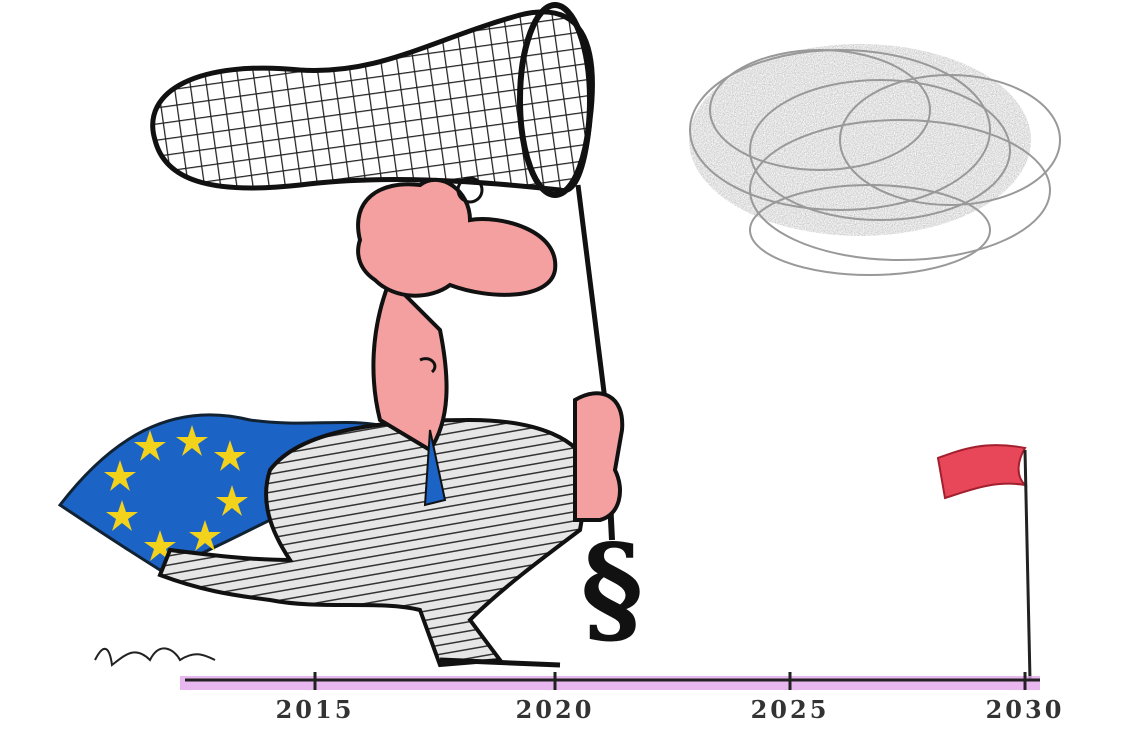 The width and height of the screenshot is (1130, 747). I want to click on year-label: 2025, so click(790, 709).